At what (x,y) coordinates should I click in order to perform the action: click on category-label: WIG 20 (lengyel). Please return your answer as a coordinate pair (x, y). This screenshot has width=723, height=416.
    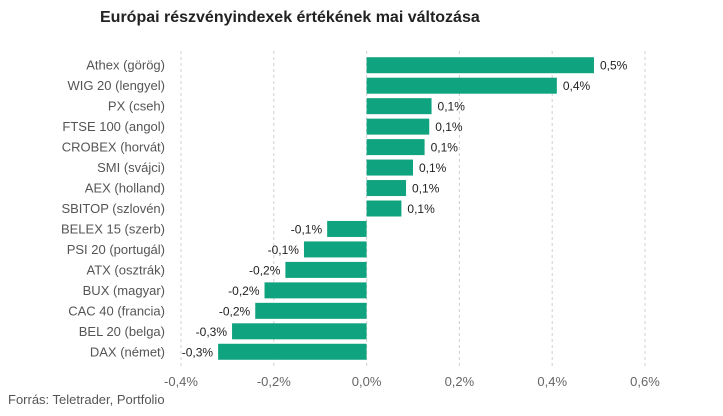
    Looking at the image, I should click on (116, 85).